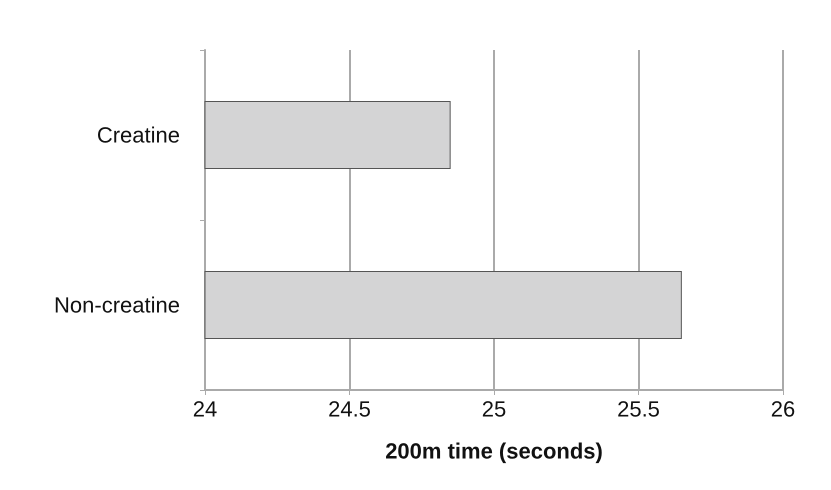  Describe the element at coordinates (783, 409) in the screenshot. I see `x-tick-label: 26` at that location.